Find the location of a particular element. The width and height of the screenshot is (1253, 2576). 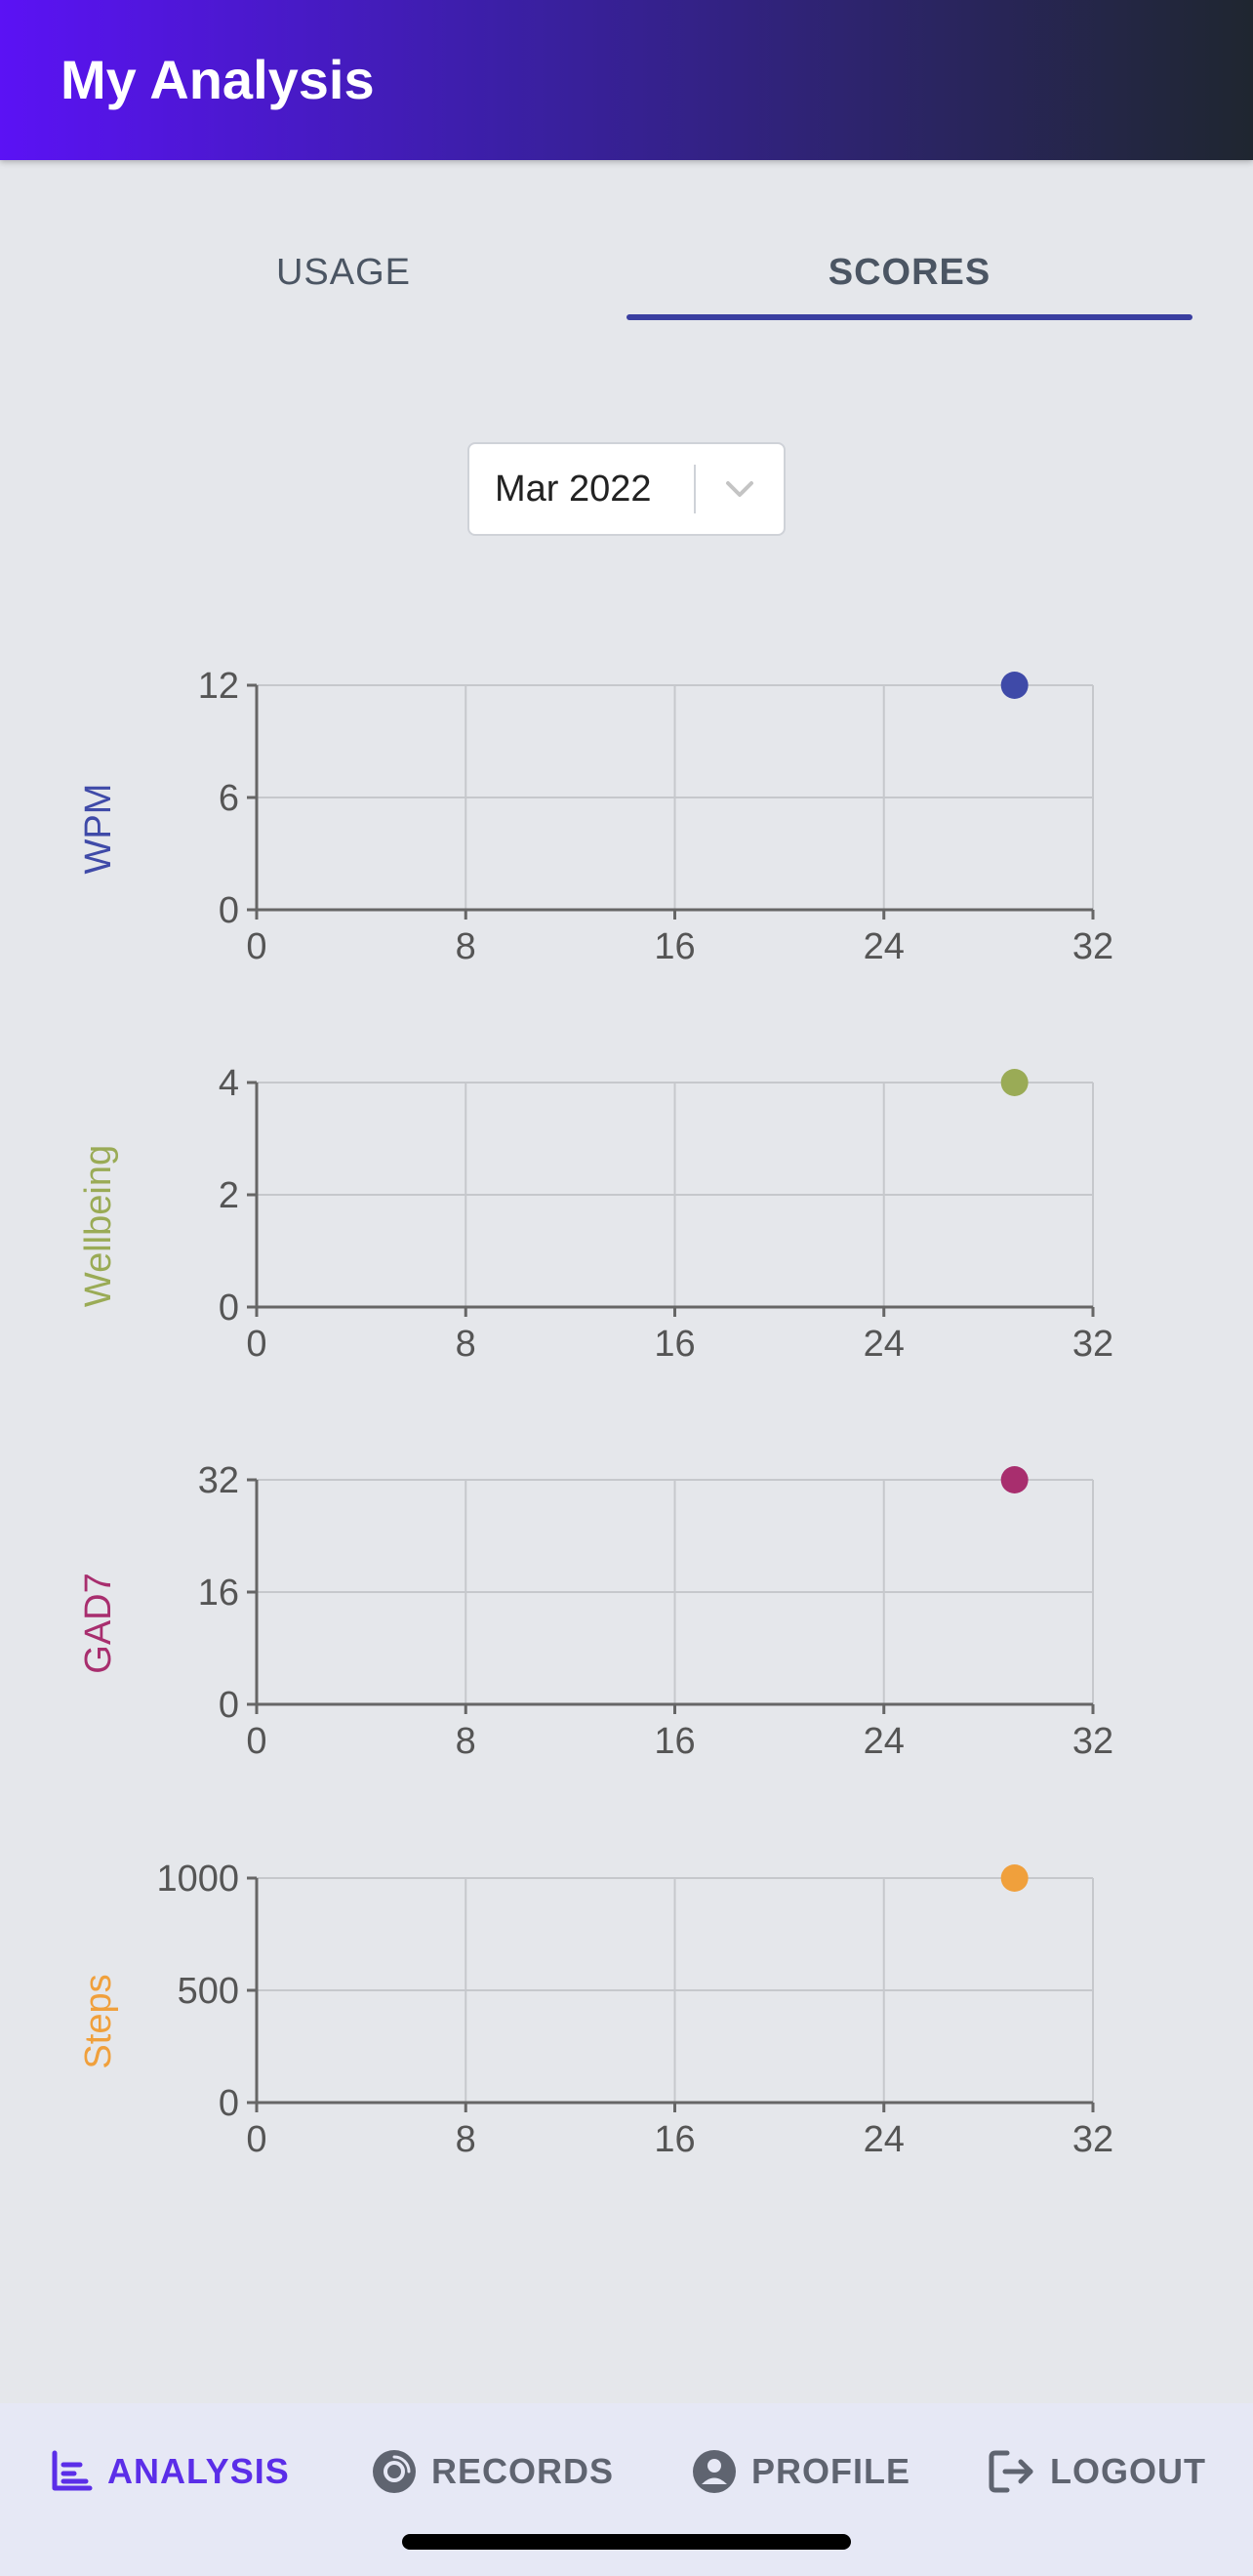

nav-logout: LOGOUT is located at coordinates (1097, 2471).